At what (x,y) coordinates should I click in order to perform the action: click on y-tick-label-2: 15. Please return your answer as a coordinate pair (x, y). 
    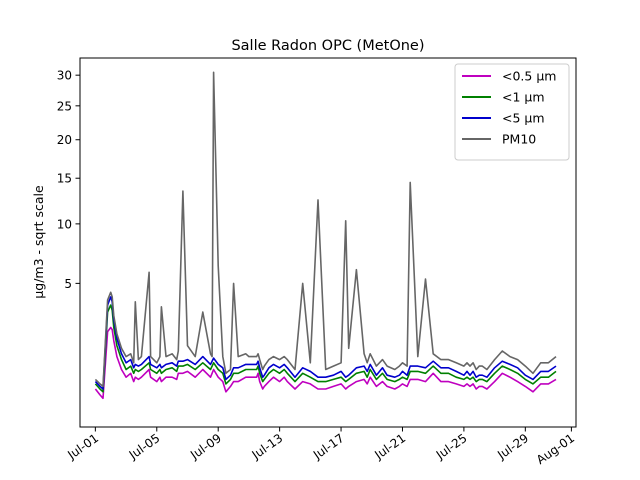
    Looking at the image, I should click on (64, 179).